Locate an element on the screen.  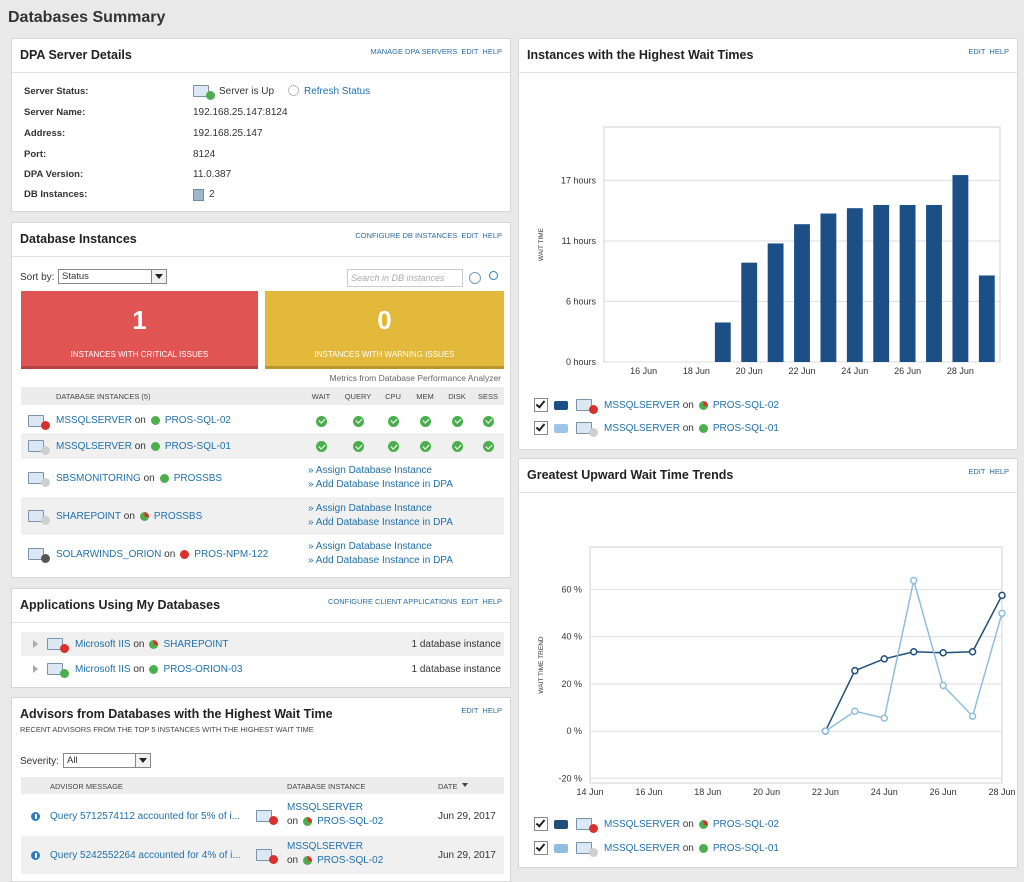
critical-label: INSTANCES WITH CRITICAL ISSUES is located at coordinates (139, 354).